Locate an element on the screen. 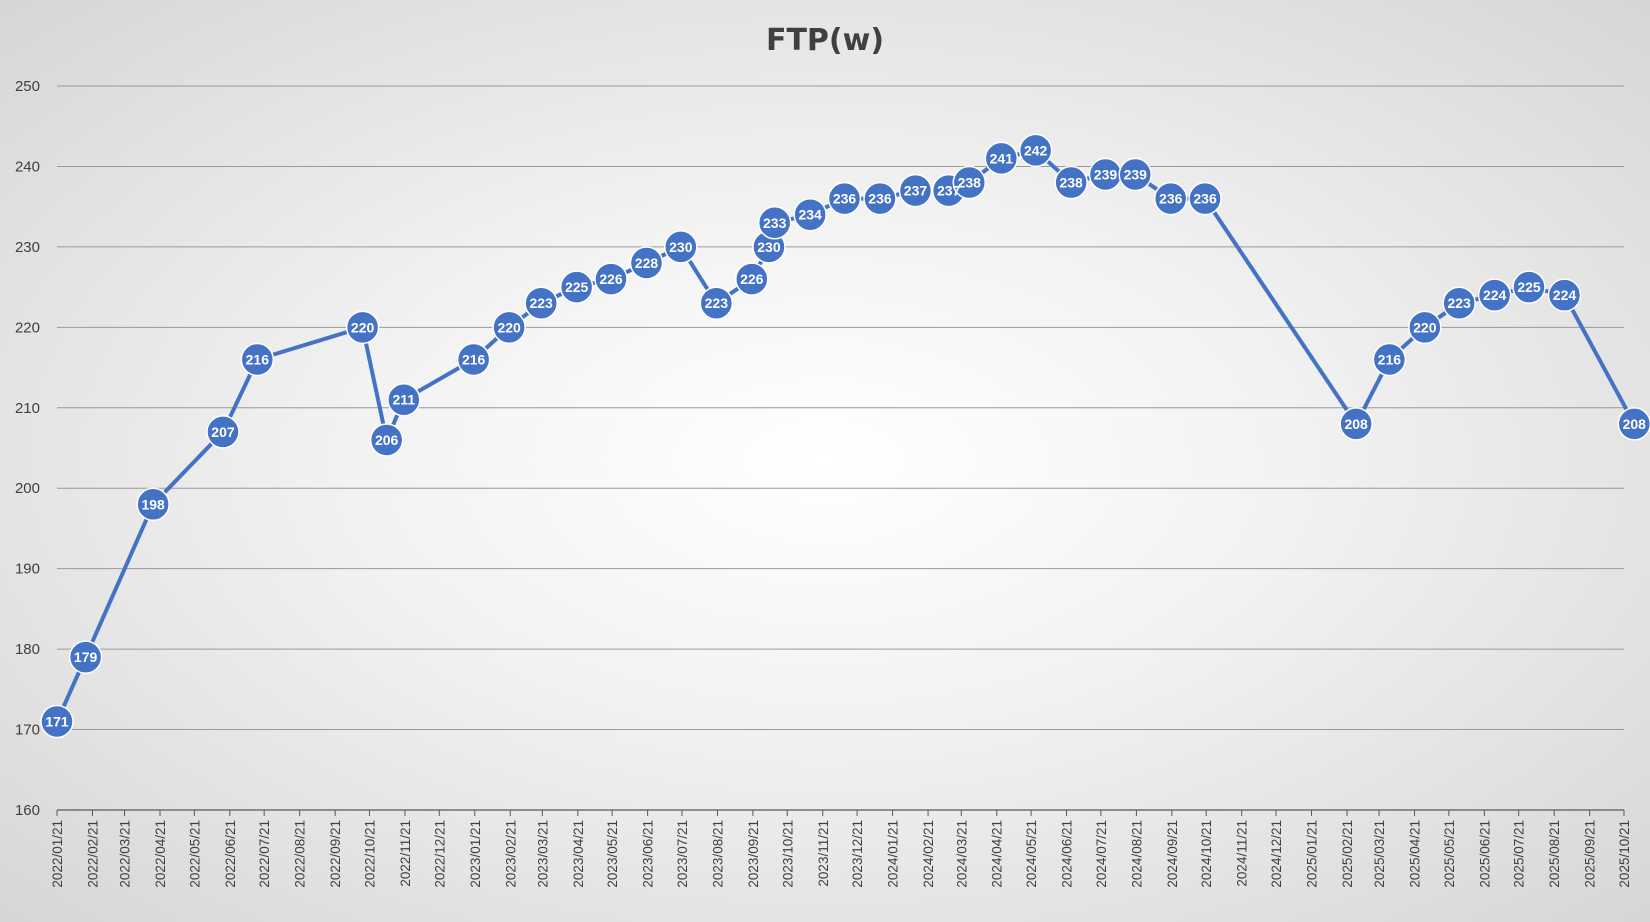 The width and height of the screenshot is (1650, 922). x-tick-label: 2025/03/21 is located at coordinates (1379, 854).